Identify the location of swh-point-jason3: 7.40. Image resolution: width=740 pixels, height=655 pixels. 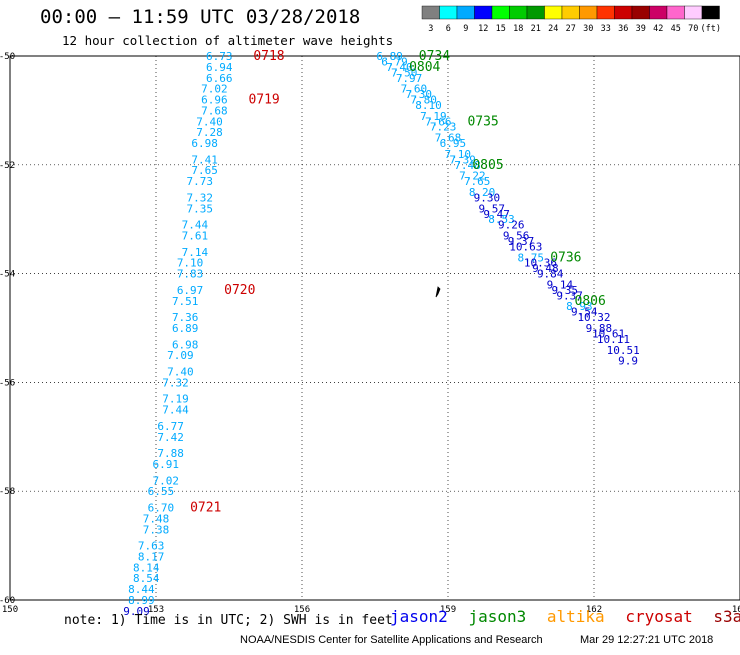
(399, 67).